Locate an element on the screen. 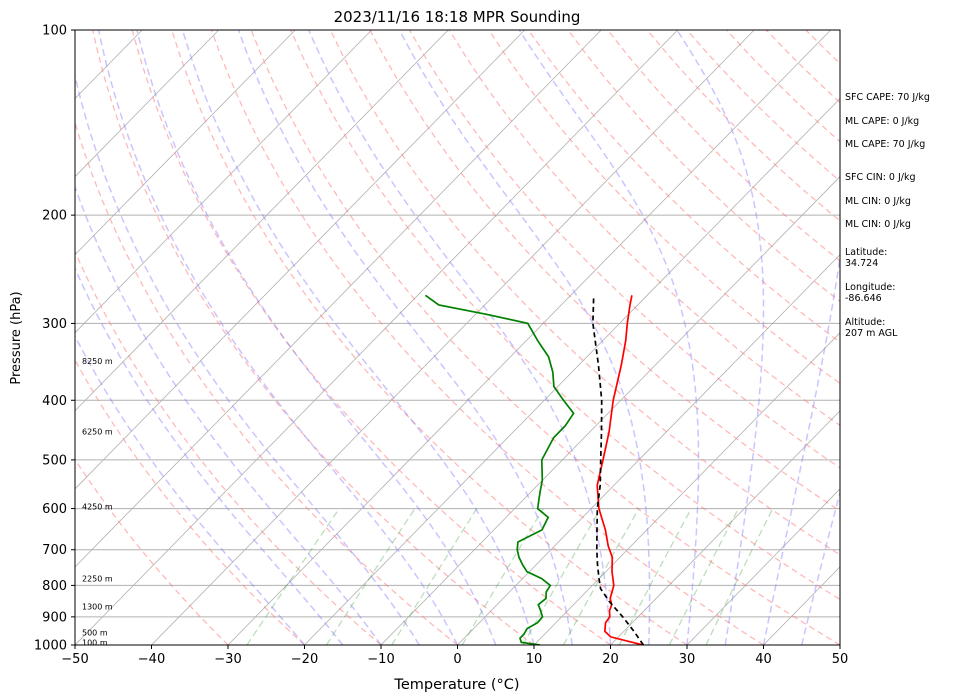  latitude: Latitude: 34.724 is located at coordinates (866, 258).